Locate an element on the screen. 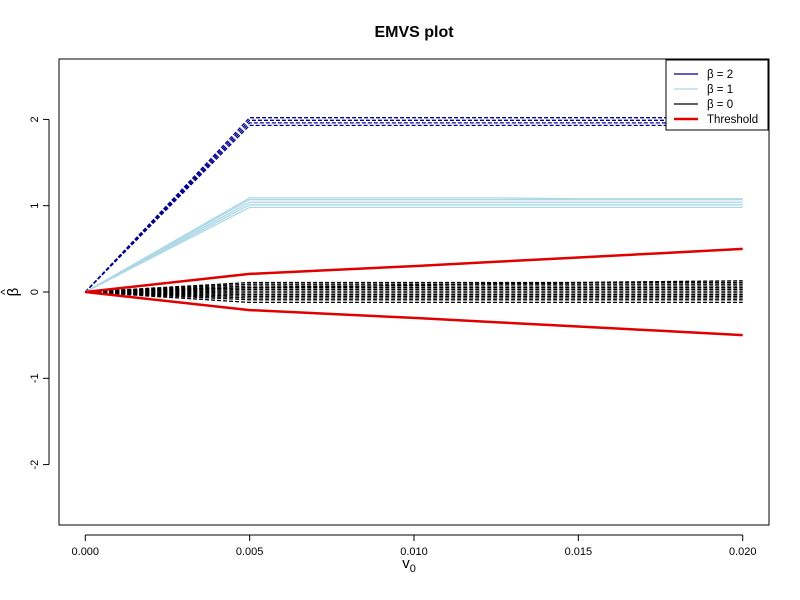  legend-label-0: β = 2 is located at coordinates (720, 75).